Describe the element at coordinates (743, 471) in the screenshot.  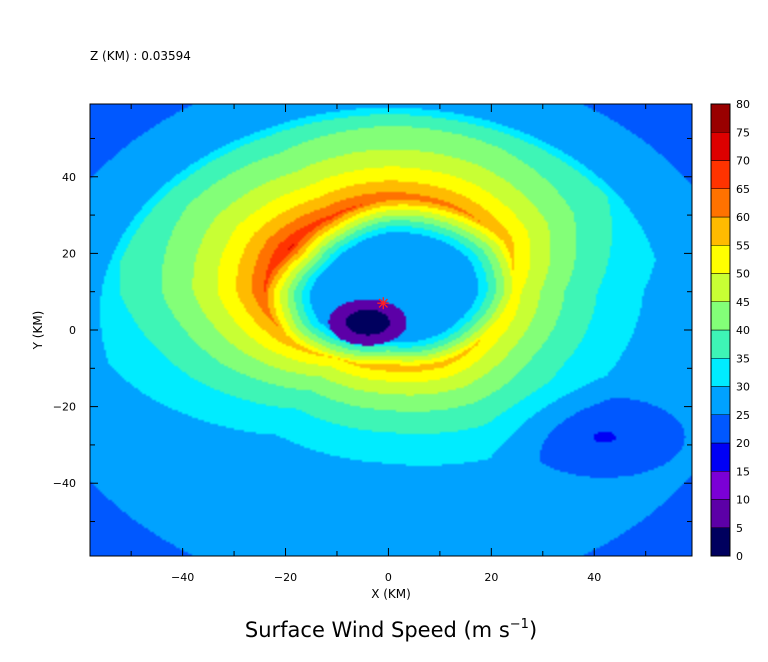
I see `colorbar-tick-label: 15` at that location.